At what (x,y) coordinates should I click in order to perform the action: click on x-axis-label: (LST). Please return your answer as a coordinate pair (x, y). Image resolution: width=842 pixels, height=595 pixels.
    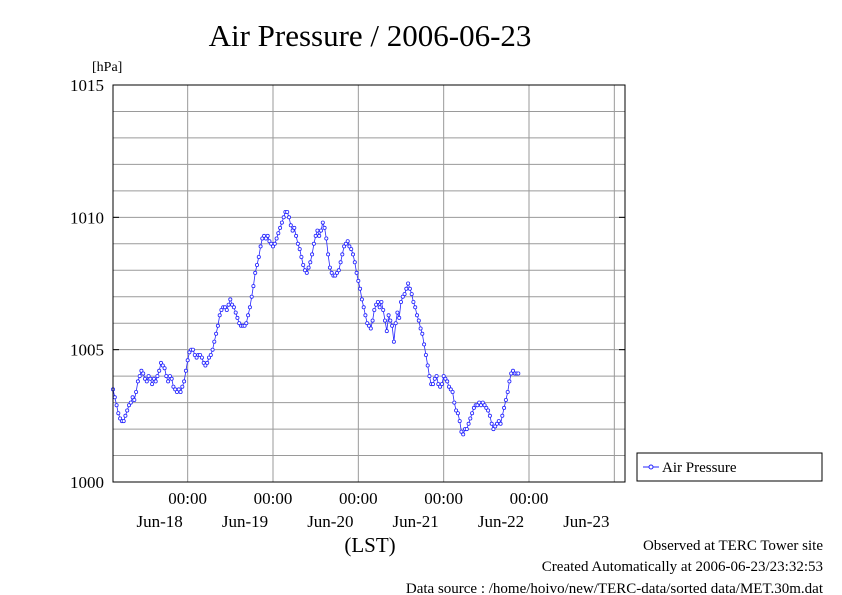
    Looking at the image, I should click on (369, 545).